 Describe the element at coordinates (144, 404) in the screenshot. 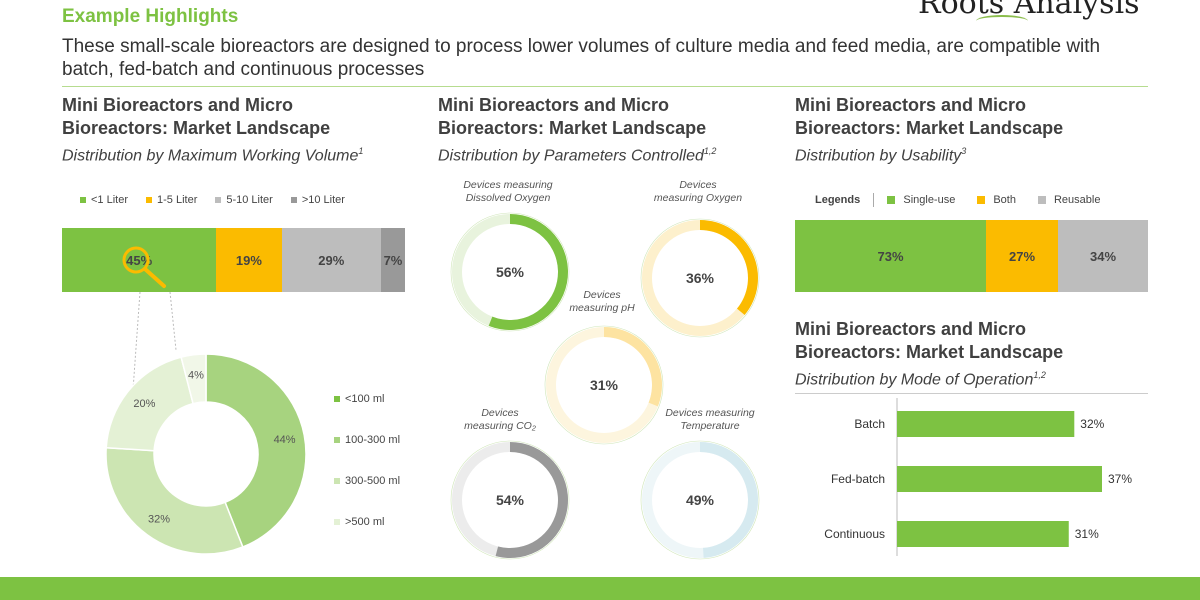

I see `sub-donut-label: 20%` at that location.